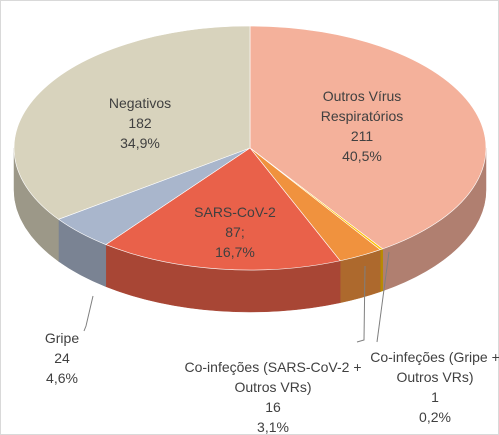 This screenshot has height=435, width=499. I want to click on data-label: Co-infeções (Gripe + Outros VRs) 1 0,2%, so click(432, 387).